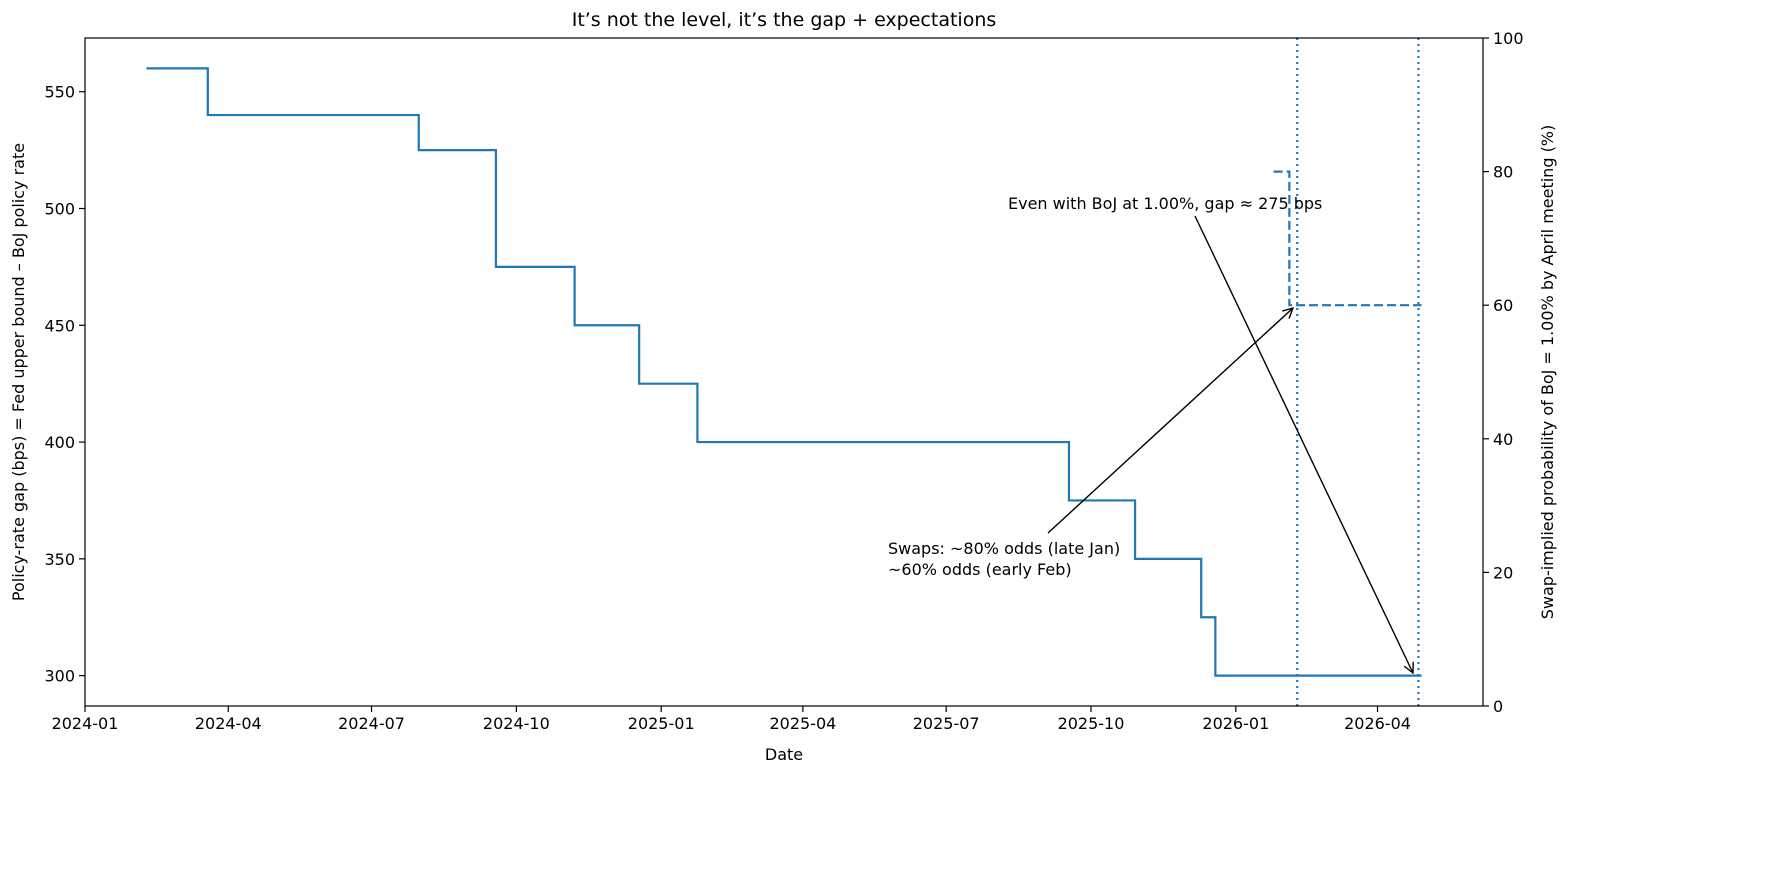  What do you see at coordinates (59, 676) in the screenshot?
I see `y-tick-label: 300` at bounding box center [59, 676].